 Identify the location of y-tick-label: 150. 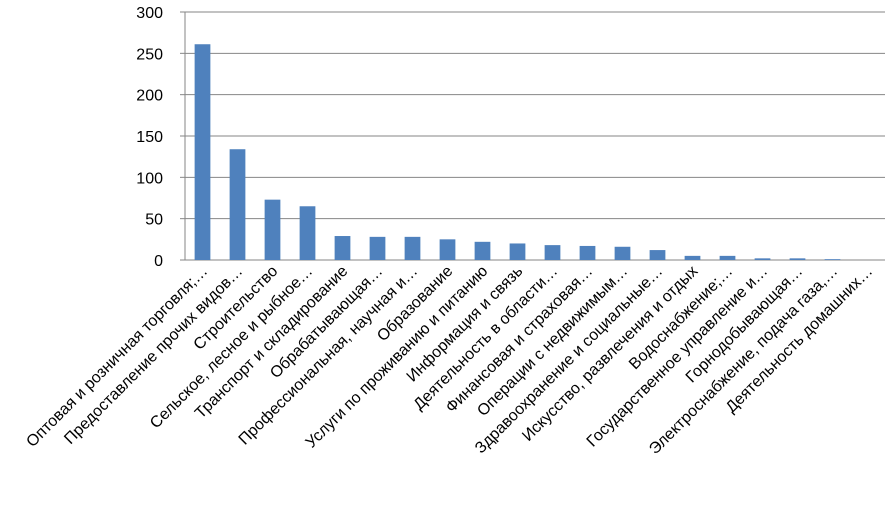
(149, 137).